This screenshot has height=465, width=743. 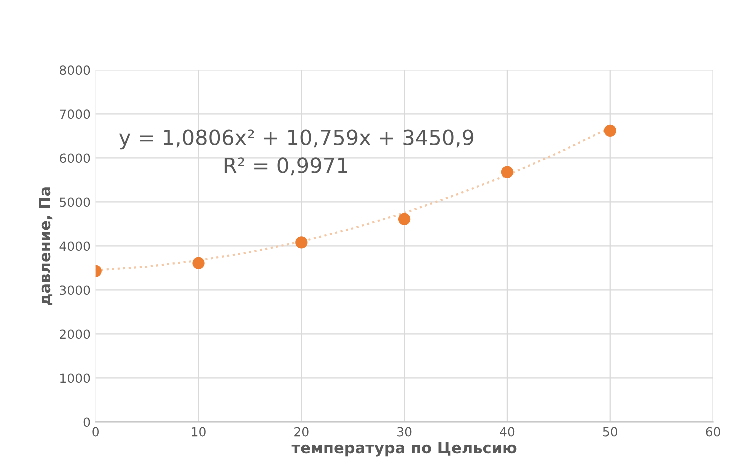 I want to click on x-tick-label: 30, so click(x=405, y=432).